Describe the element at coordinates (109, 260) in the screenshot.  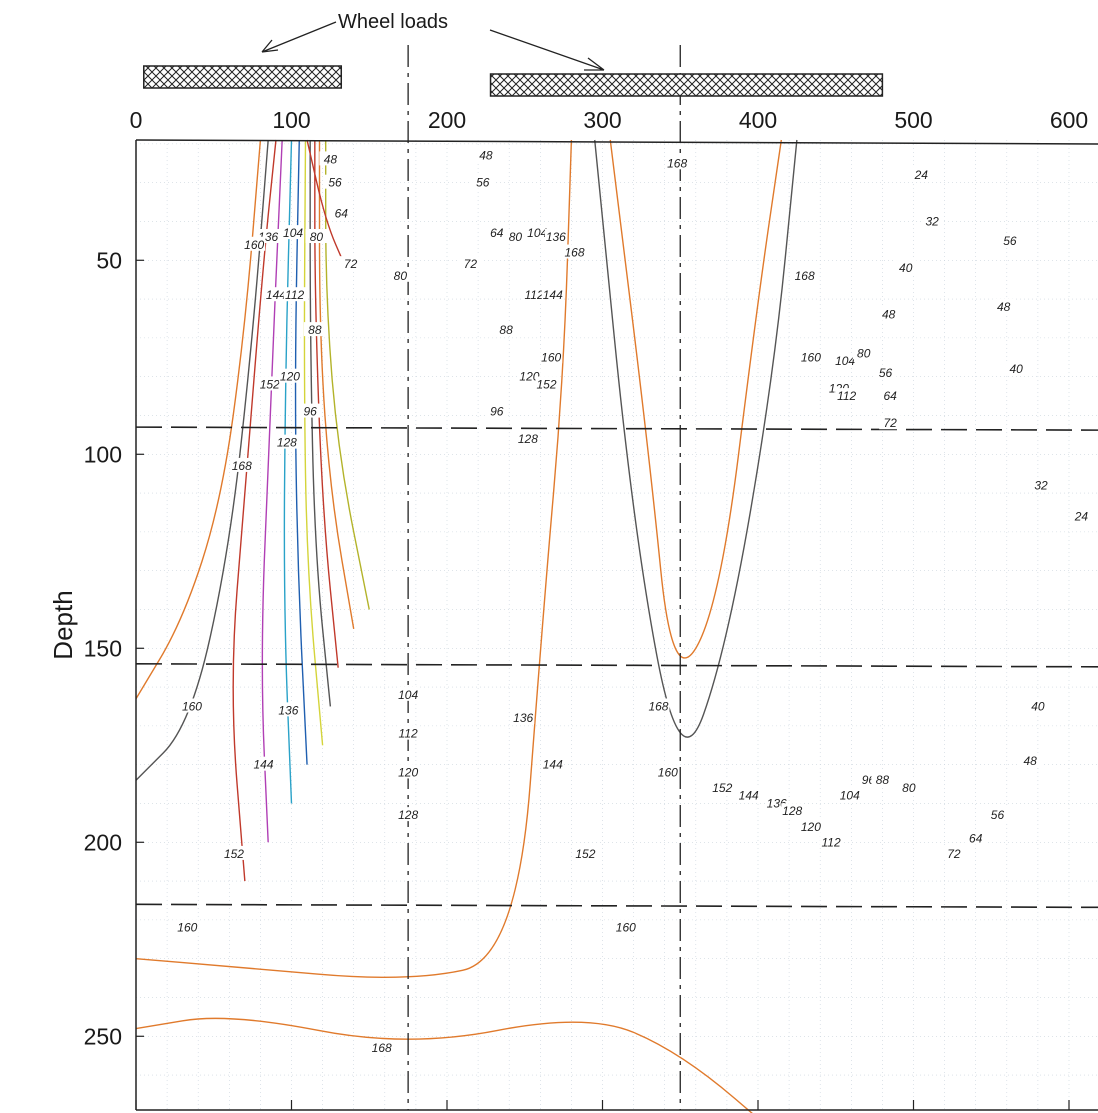
I see `y-tick-label: 50` at that location.